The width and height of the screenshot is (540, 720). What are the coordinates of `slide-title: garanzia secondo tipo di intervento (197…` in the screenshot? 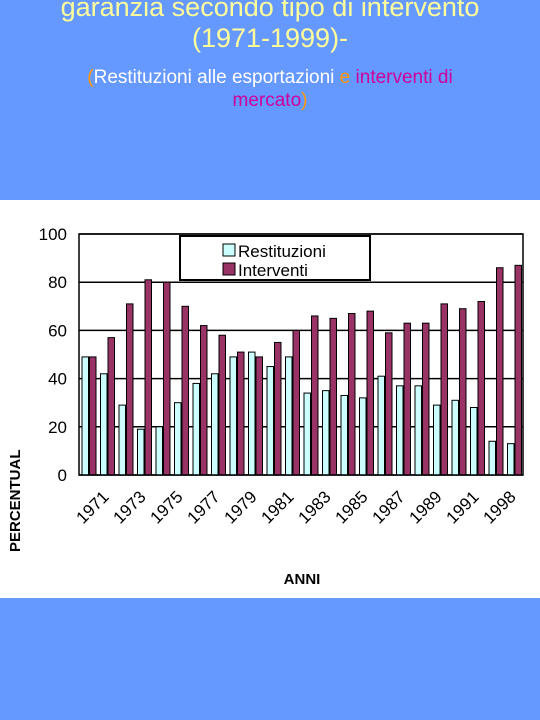 It's located at (270, 27).